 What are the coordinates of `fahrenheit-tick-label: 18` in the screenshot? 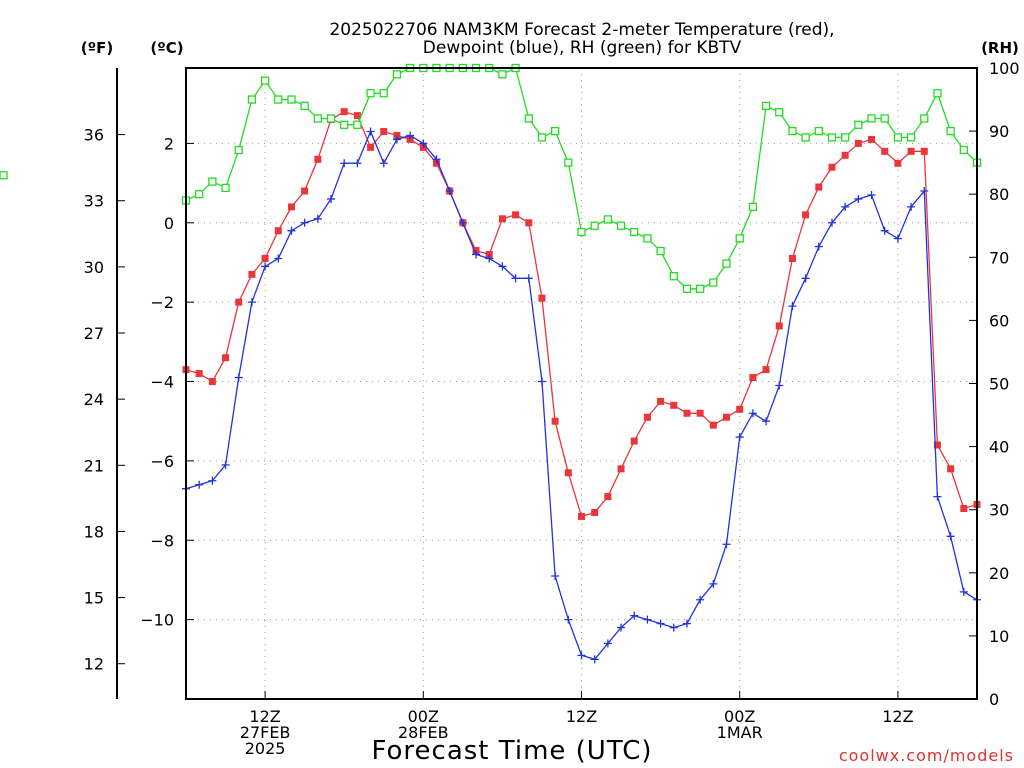 It's located at (94, 531).